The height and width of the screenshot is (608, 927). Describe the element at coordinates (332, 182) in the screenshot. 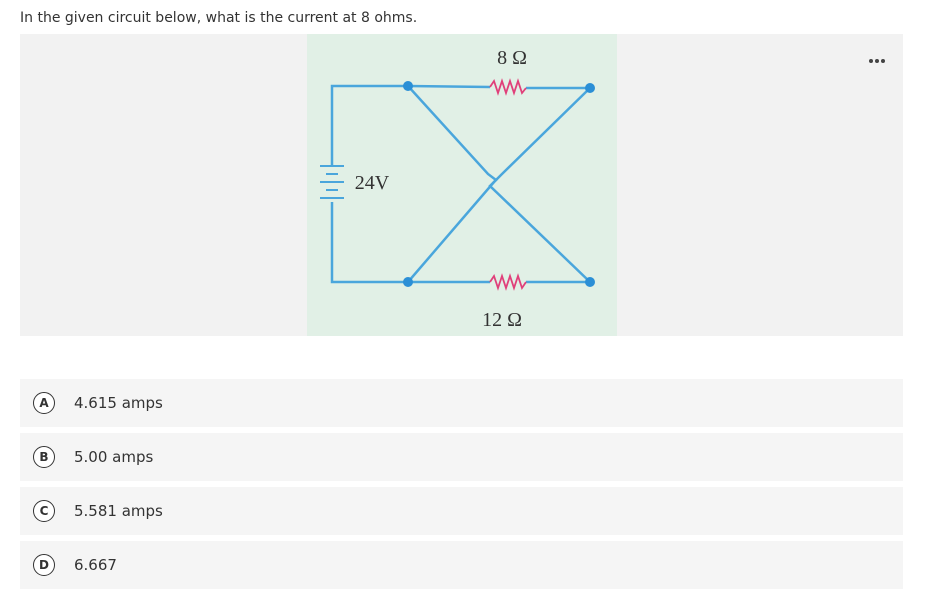

I see `battery` at that location.